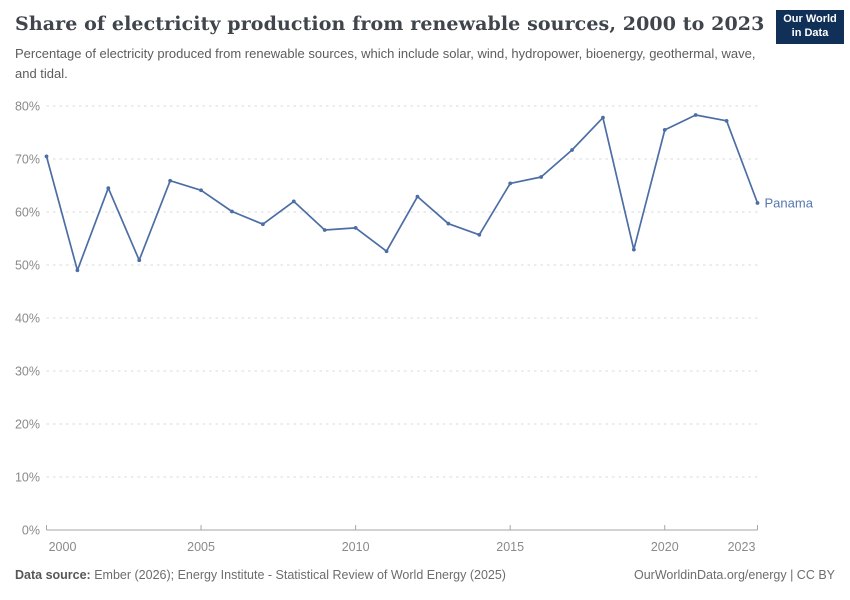  Describe the element at coordinates (789, 202) in the screenshot. I see `series-entity-label: Panama` at that location.